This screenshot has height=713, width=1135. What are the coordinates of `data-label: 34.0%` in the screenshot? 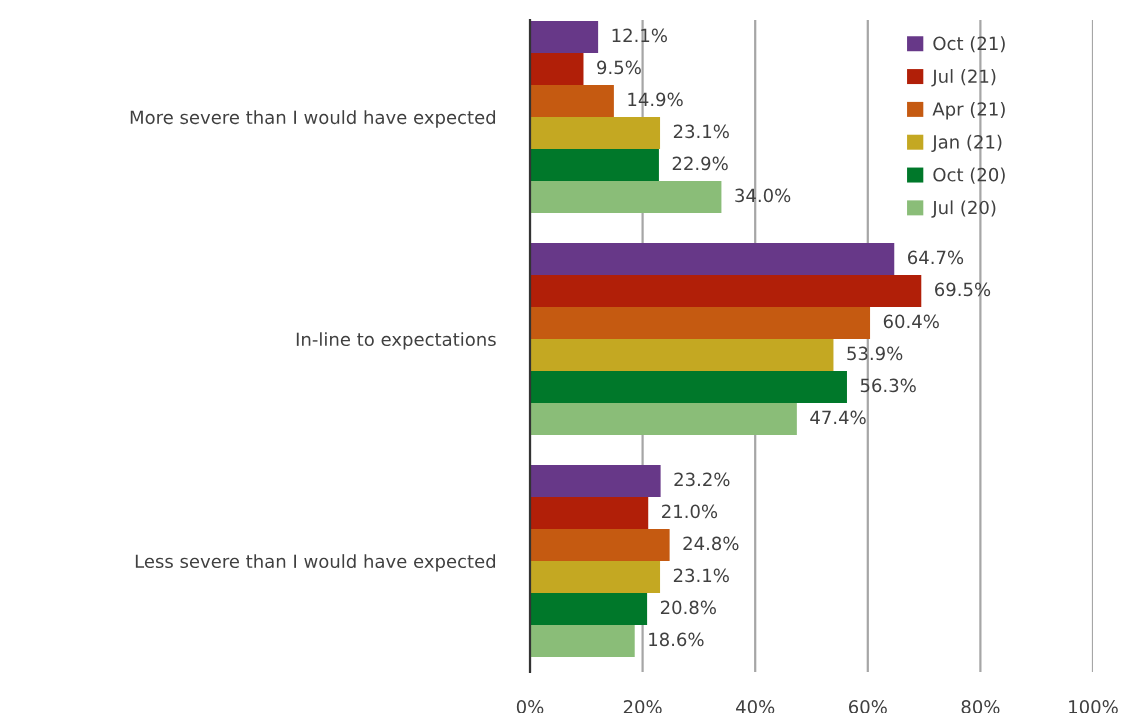 It's located at (763, 195).